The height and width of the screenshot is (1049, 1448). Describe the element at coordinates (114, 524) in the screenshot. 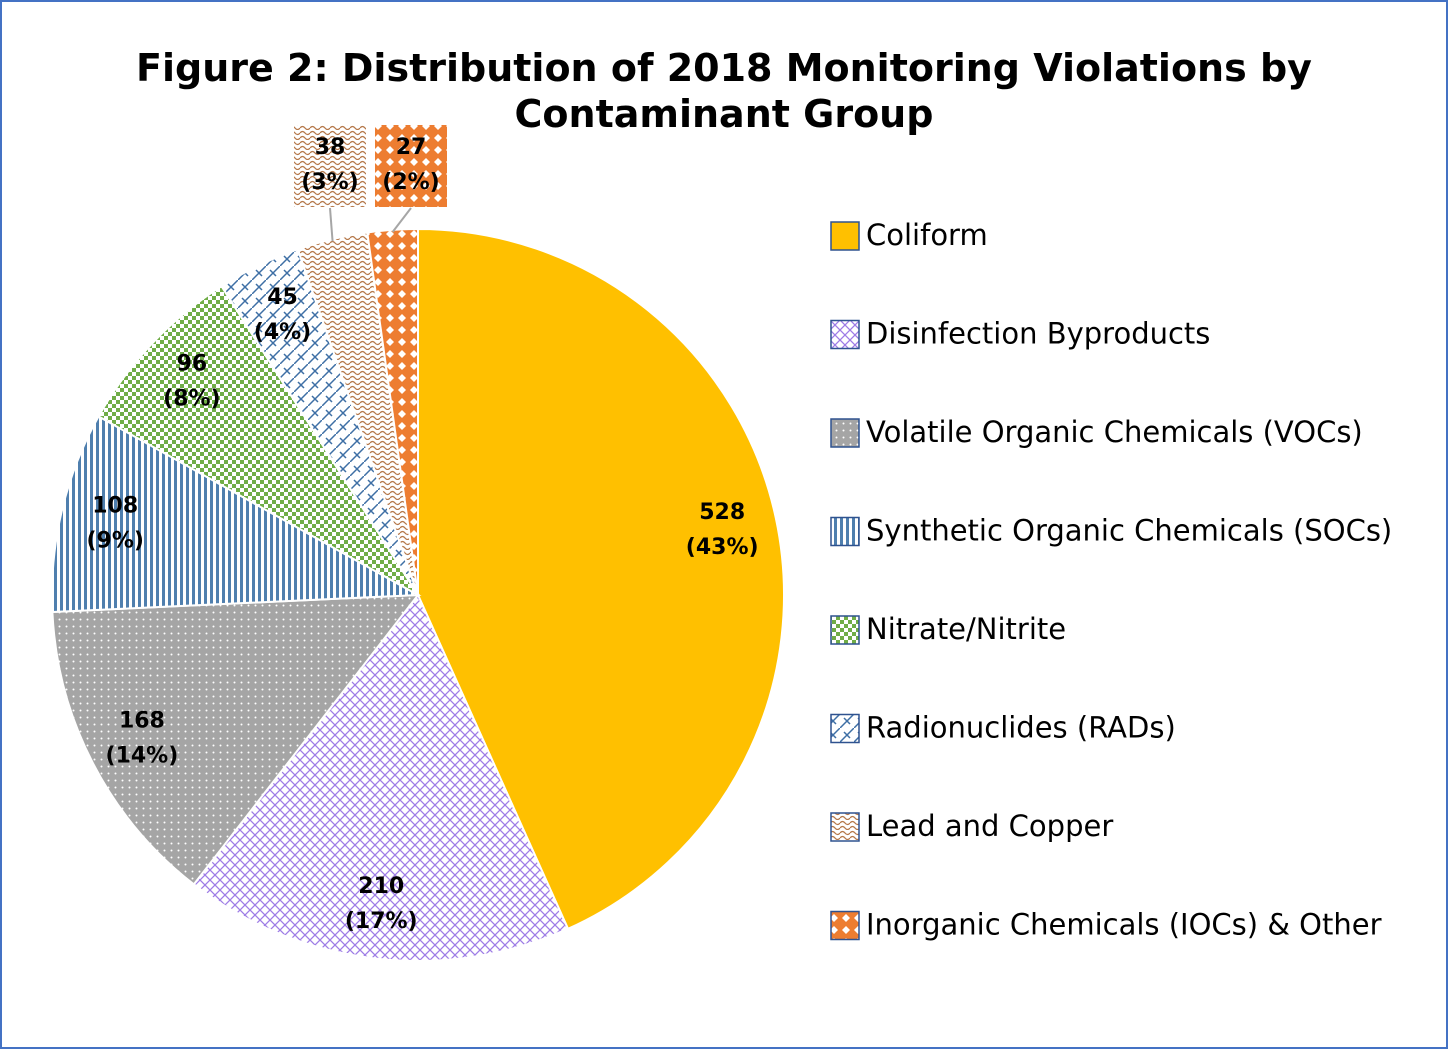

I see `data-label: 108 (9%)` at that location.